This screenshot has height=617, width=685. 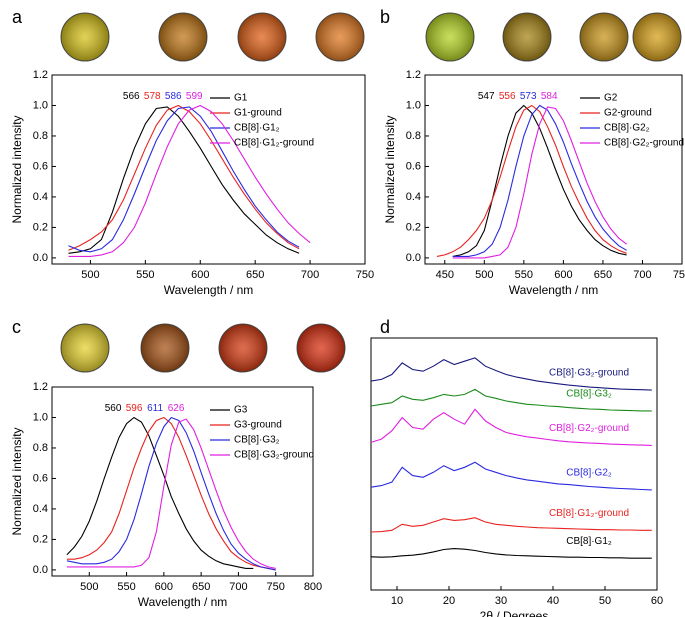 I want to click on peak-label: 566, so click(x=131, y=96).